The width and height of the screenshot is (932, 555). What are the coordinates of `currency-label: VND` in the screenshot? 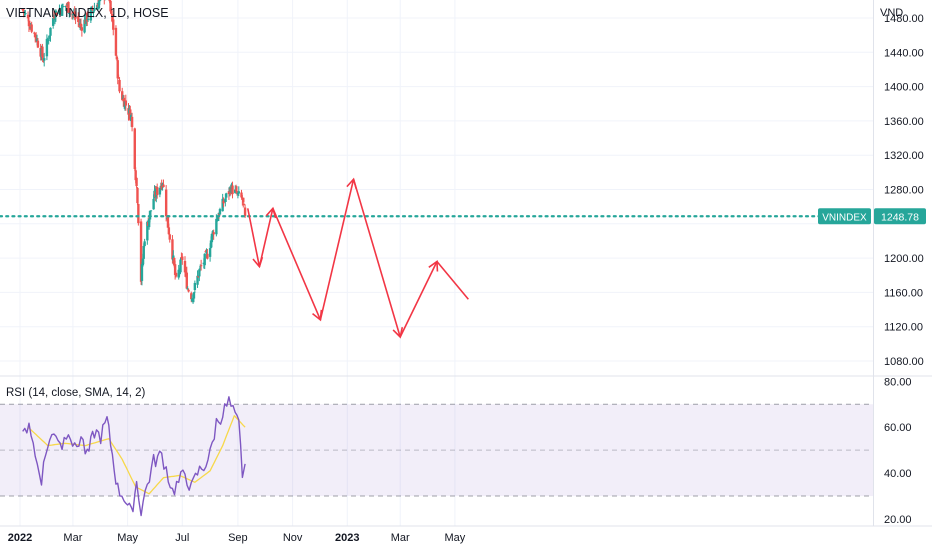 It's located at (891, 13).